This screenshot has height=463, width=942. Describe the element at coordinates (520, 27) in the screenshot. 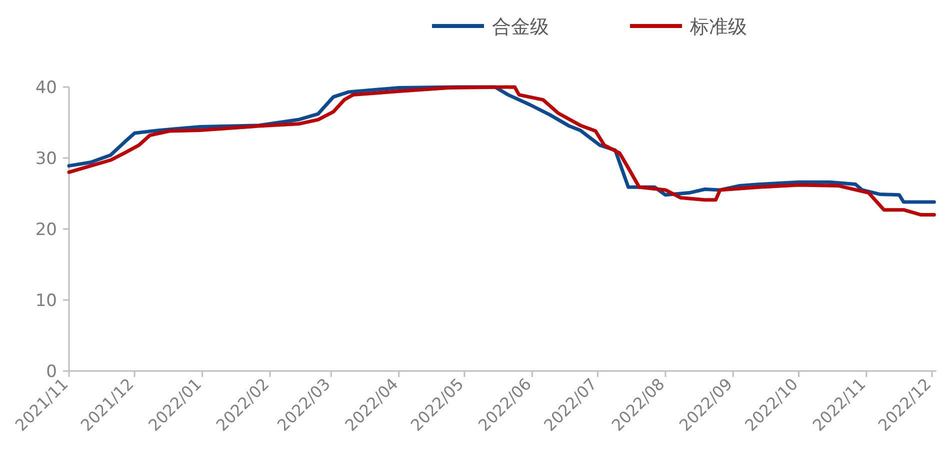

I see `legend-label: 合金级` at that location.